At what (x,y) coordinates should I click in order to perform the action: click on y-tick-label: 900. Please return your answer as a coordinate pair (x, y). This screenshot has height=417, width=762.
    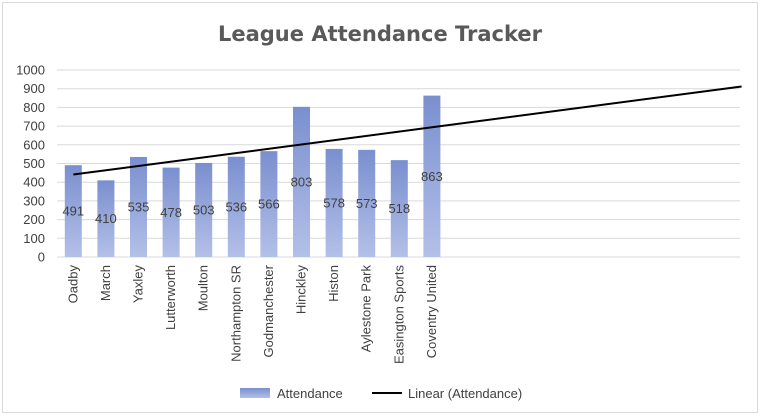
    Looking at the image, I should click on (34, 88).